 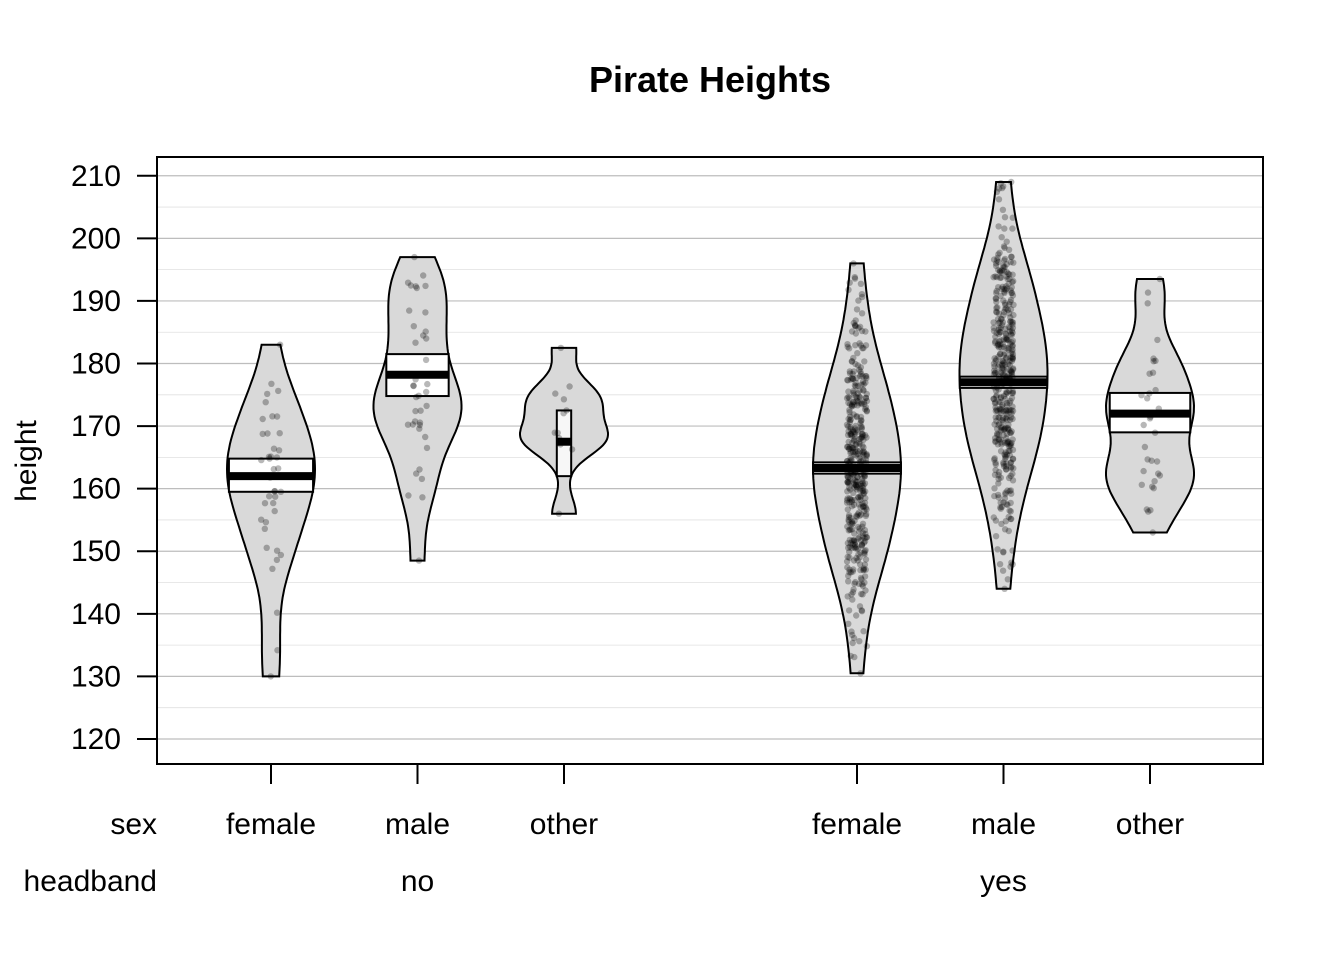 What do you see at coordinates (857, 468) in the screenshot?
I see `bean-female-yes` at bounding box center [857, 468].